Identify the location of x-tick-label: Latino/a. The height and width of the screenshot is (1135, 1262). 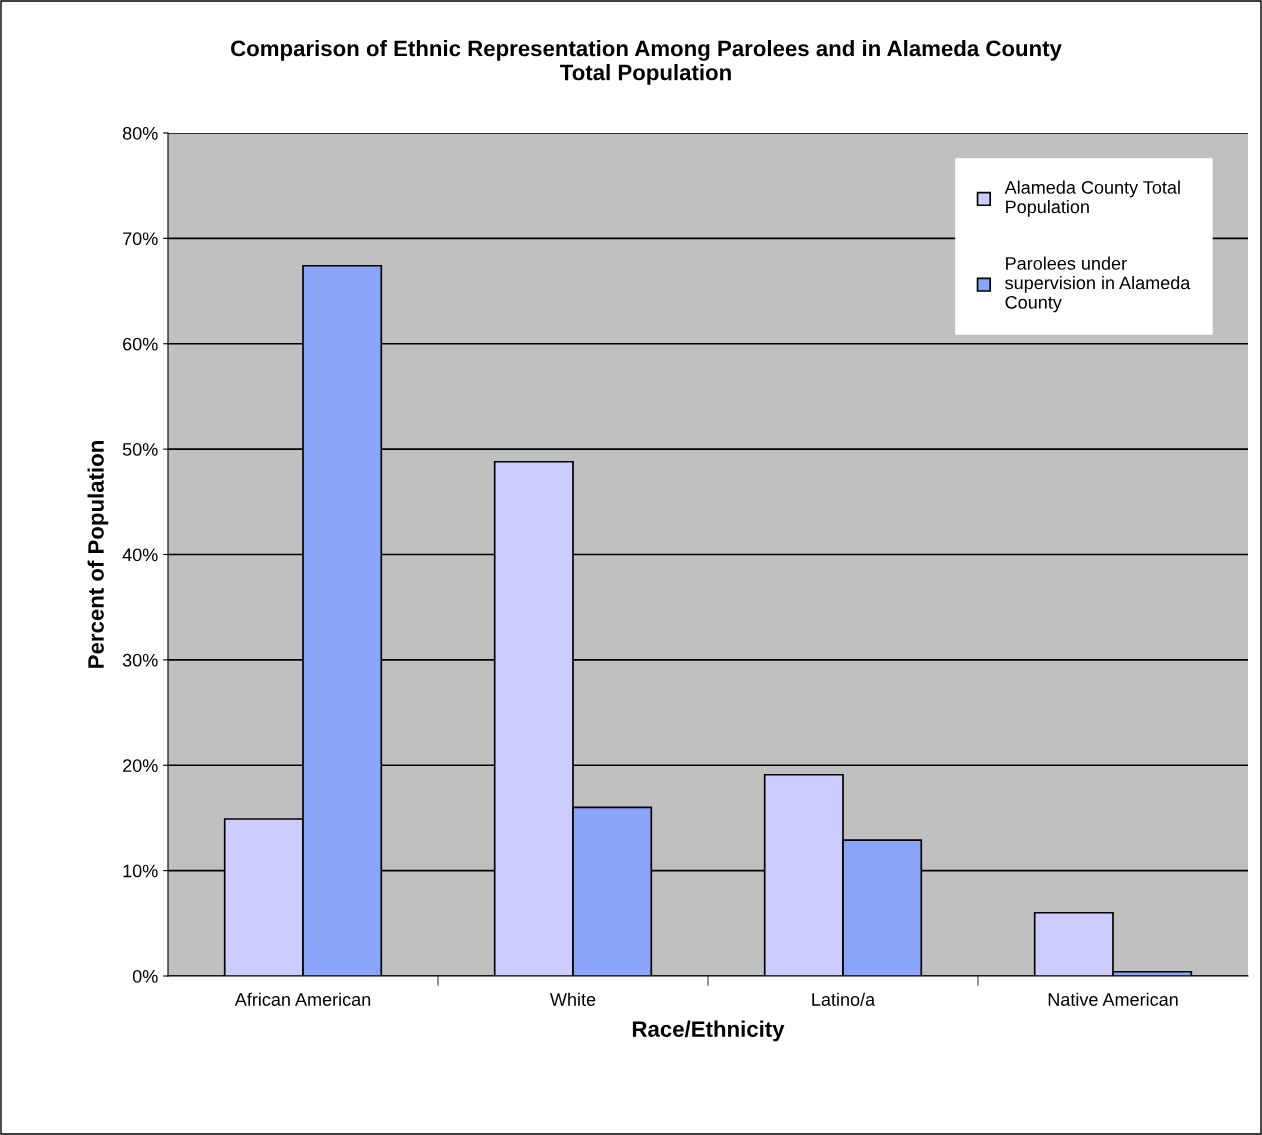
(844, 999).